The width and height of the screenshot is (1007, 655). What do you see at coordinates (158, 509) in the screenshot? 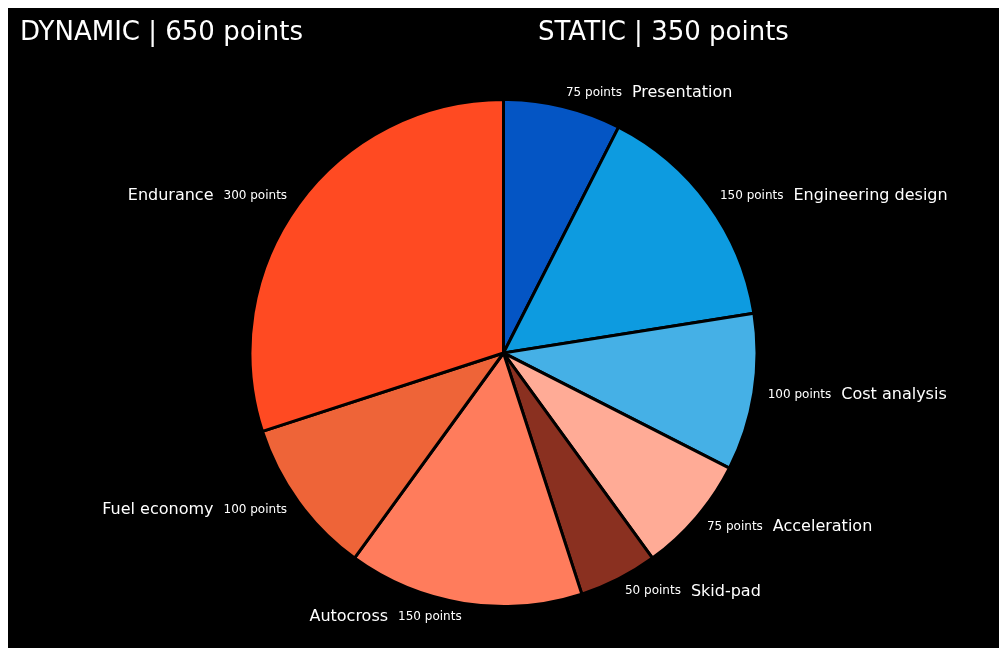
I see `slice-label: Fuel economy` at bounding box center [158, 509].